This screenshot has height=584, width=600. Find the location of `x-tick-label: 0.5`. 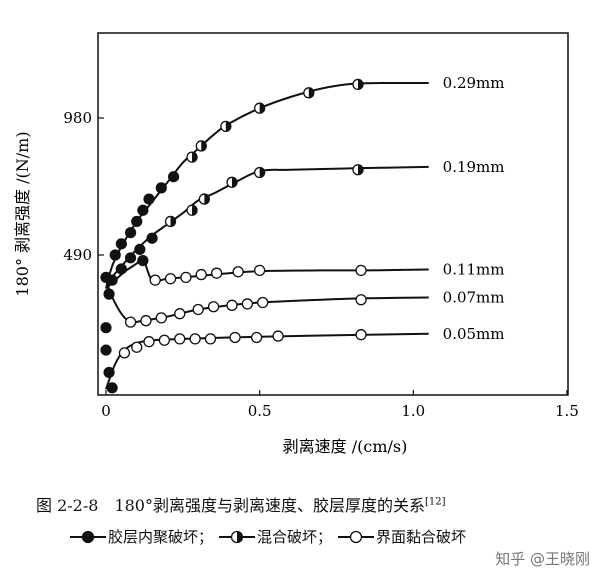

x-tick-label: 0.5 is located at coordinates (260, 411).